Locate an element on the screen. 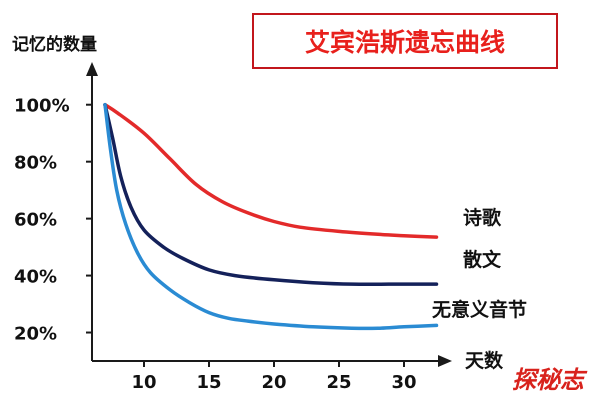 The image size is (600, 400). y-tick-label: 100% is located at coordinates (42, 106).